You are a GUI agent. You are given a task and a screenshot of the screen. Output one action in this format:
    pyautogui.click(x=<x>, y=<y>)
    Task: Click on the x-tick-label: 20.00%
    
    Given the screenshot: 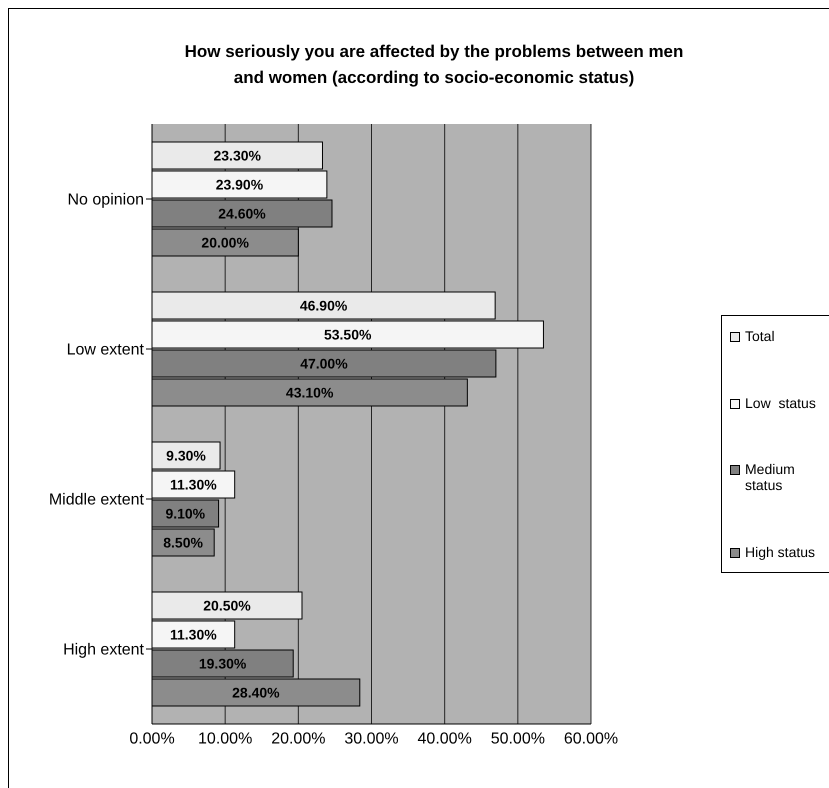 What is the action you would take?
    pyautogui.click(x=298, y=739)
    